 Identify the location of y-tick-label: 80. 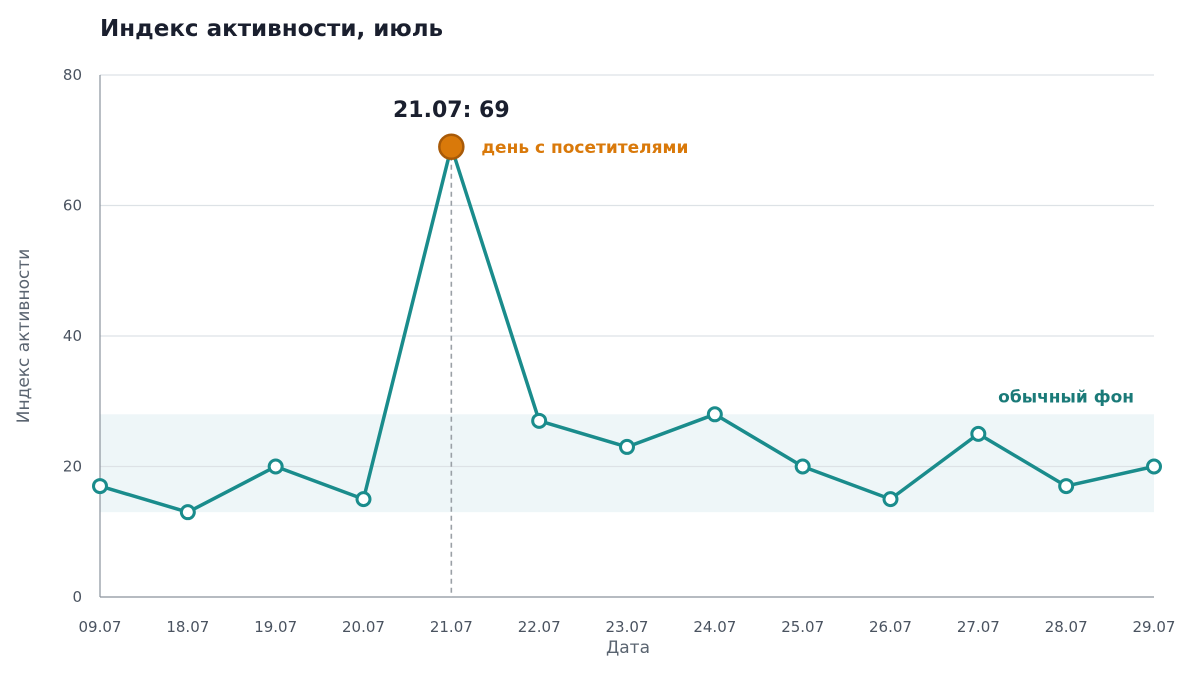
(72, 75).